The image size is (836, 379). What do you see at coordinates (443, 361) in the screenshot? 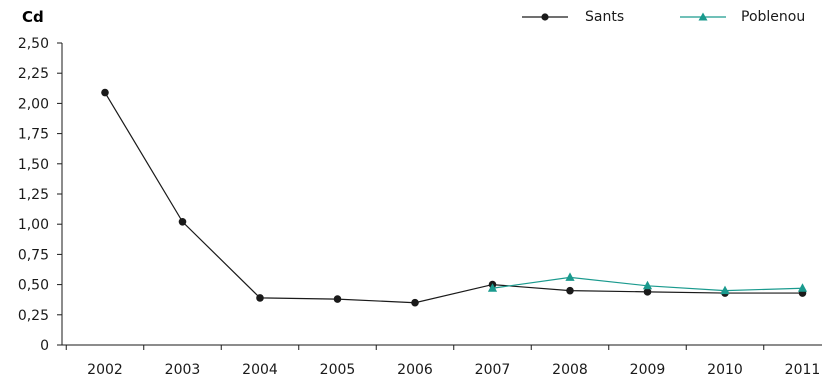
I see `x-axis-ticks: 2002 2003 2004 2005 2006 2007 2008 2009 2010 2011` at bounding box center [443, 361].